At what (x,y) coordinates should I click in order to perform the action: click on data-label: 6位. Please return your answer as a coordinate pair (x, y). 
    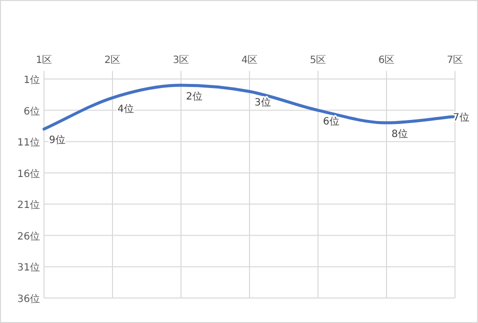
    Looking at the image, I should click on (331, 121).